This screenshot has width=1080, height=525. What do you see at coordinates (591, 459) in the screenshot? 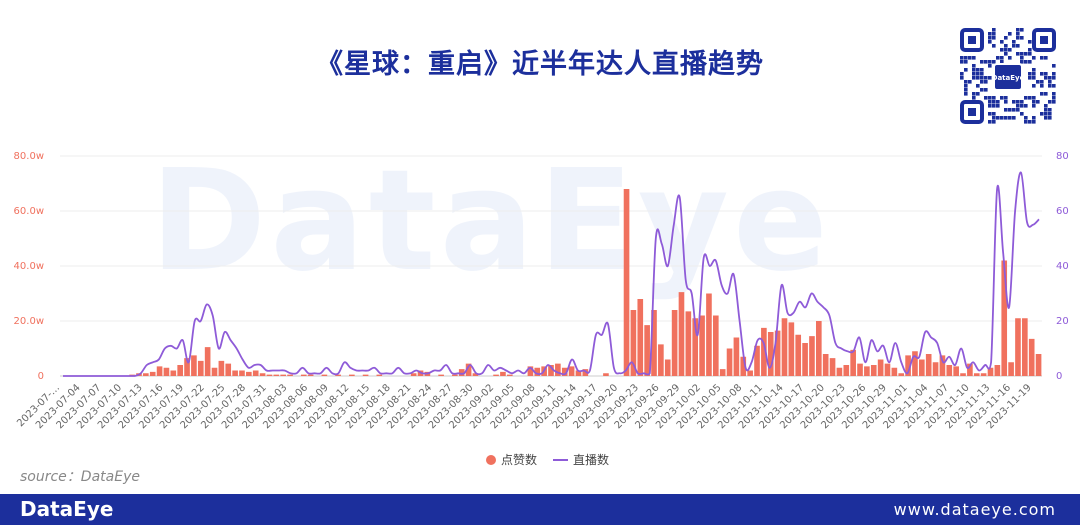
I see `legend-entry-live: 直播数` at bounding box center [591, 459].